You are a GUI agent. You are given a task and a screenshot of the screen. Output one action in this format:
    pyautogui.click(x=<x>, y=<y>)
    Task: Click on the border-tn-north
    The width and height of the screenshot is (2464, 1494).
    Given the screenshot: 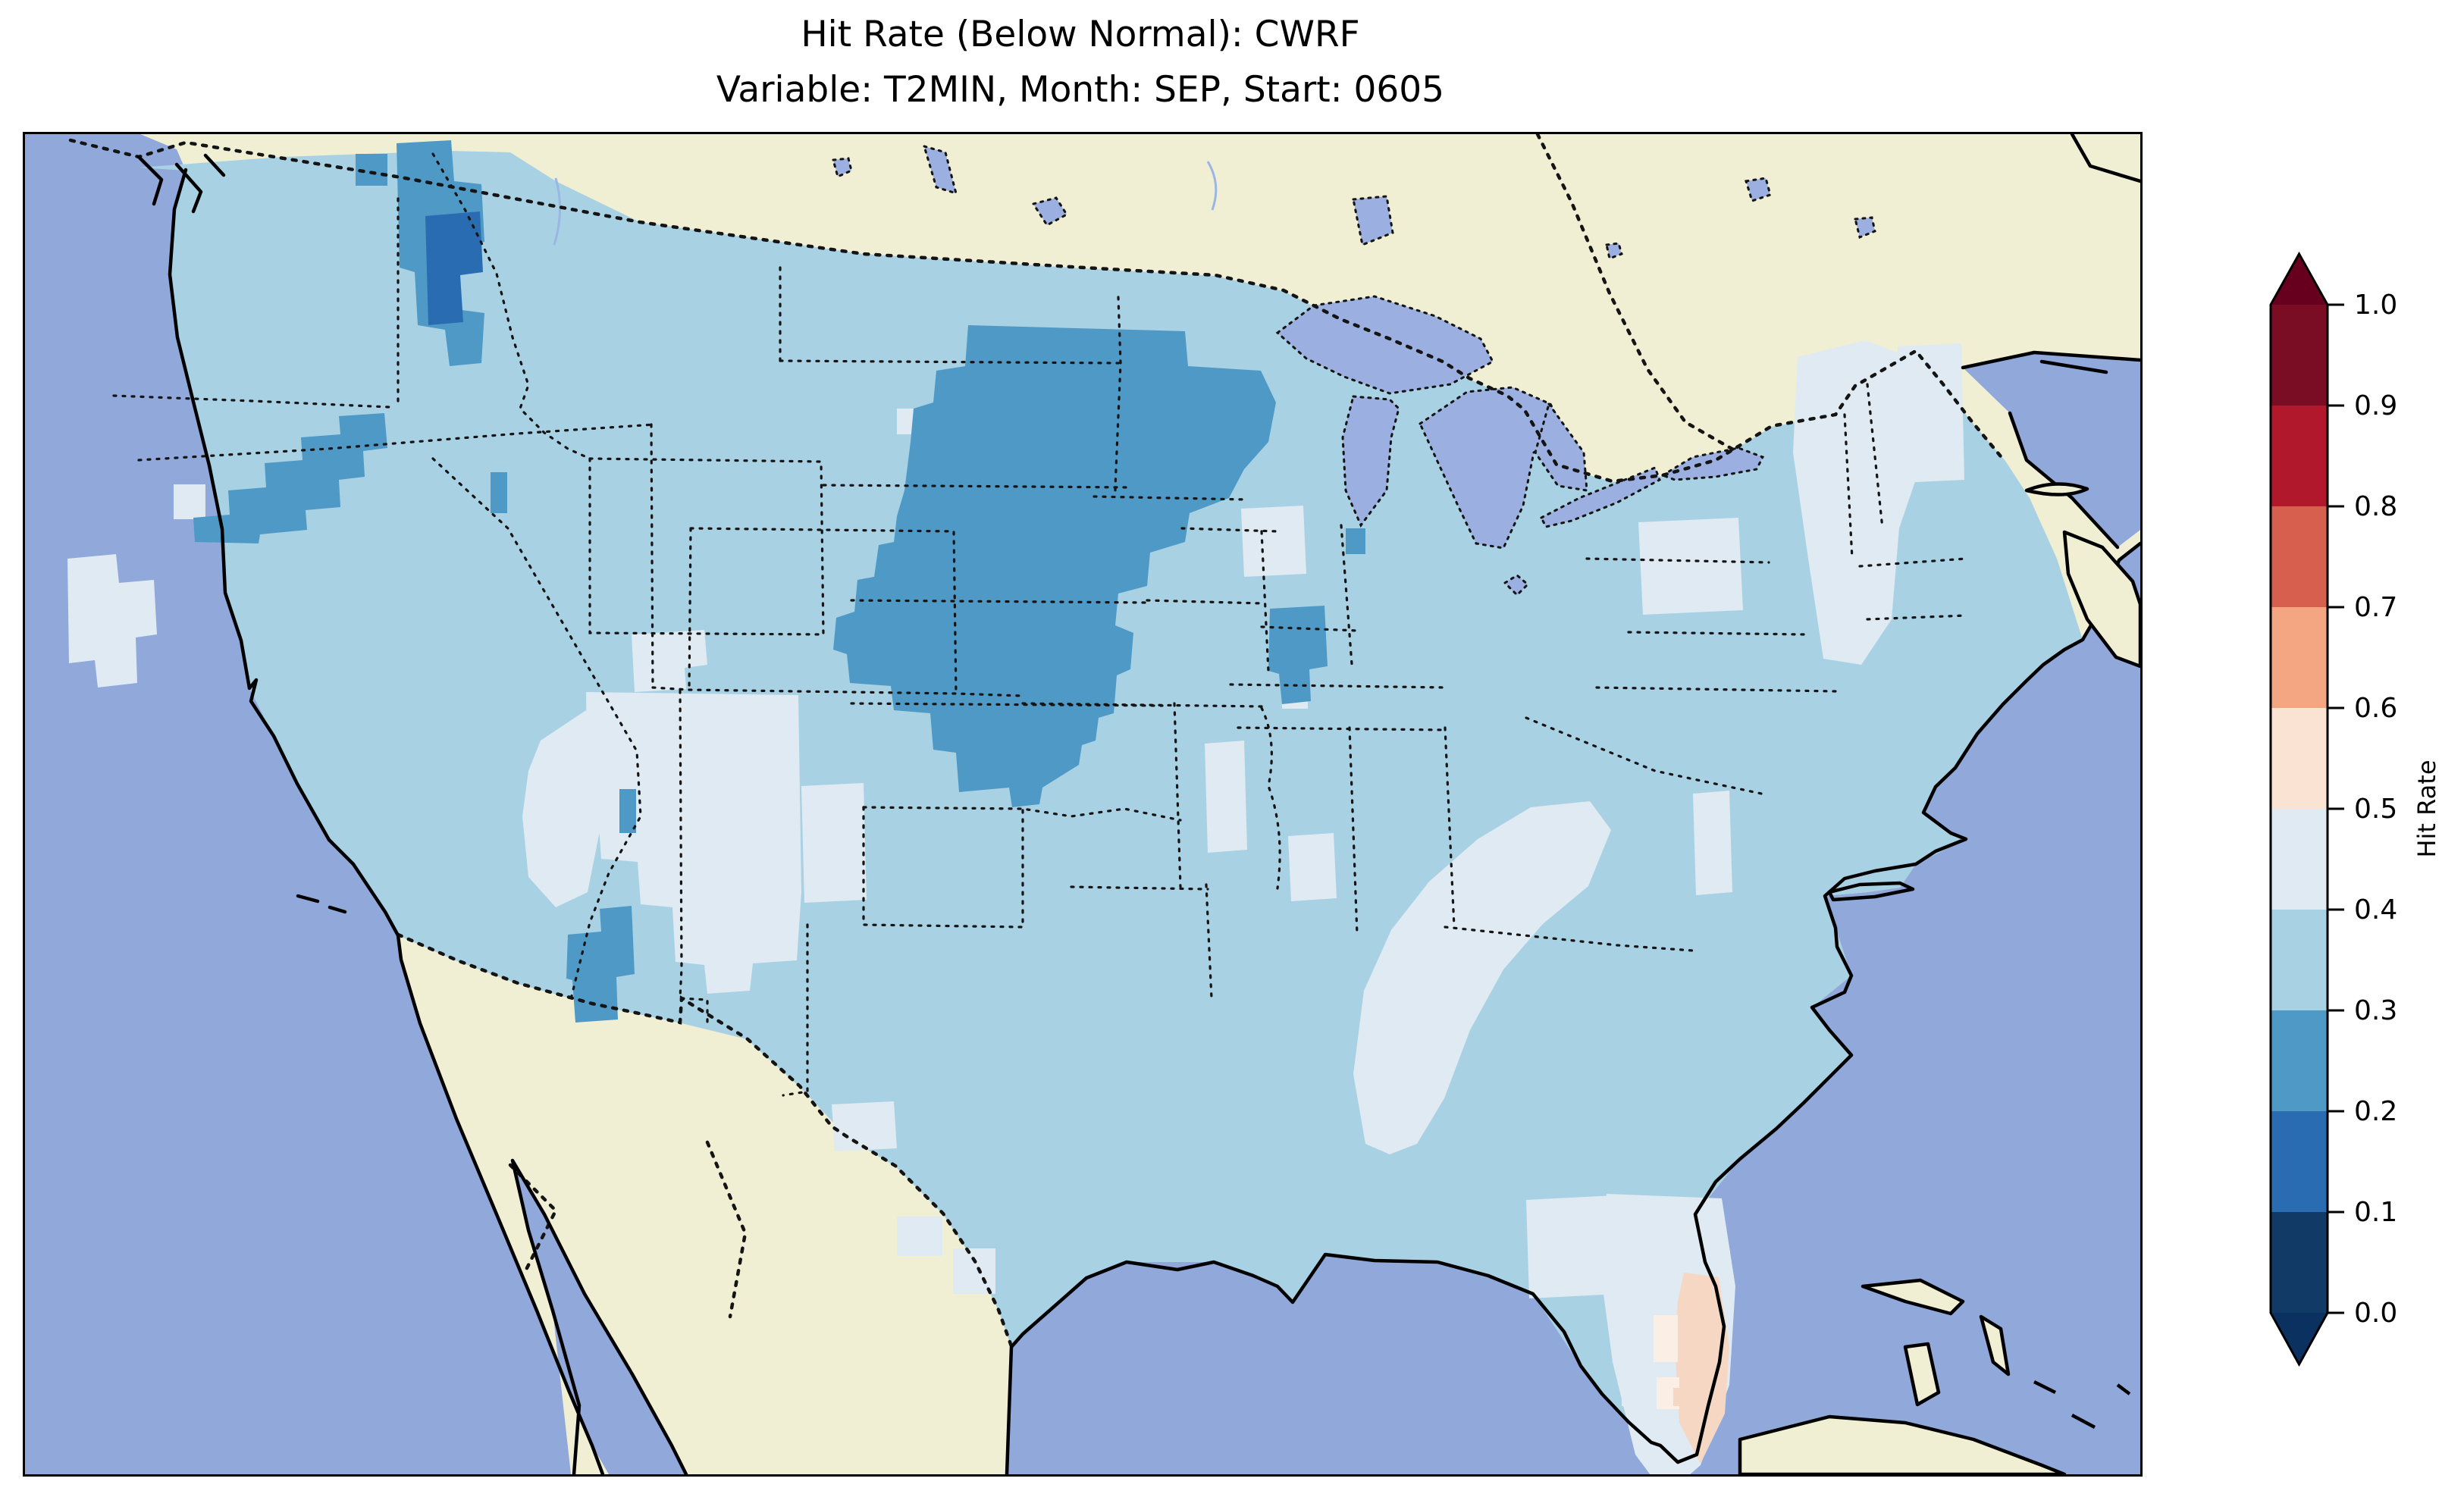 What is the action you would take?
    pyautogui.click(x=1338, y=686)
    